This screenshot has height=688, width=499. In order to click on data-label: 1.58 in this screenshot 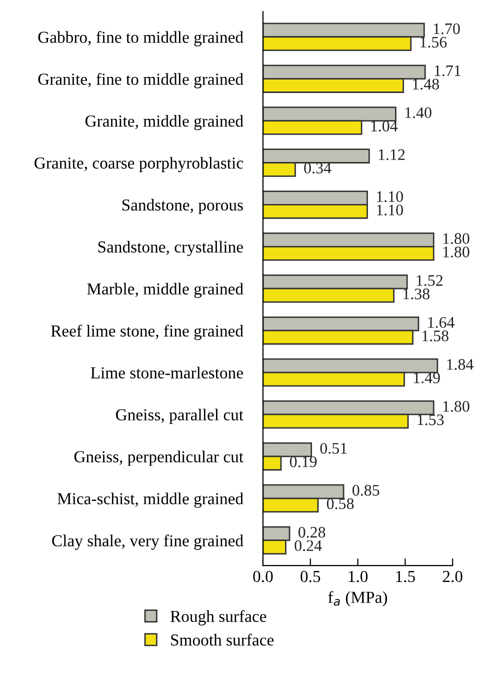, I will do `click(435, 336)`.